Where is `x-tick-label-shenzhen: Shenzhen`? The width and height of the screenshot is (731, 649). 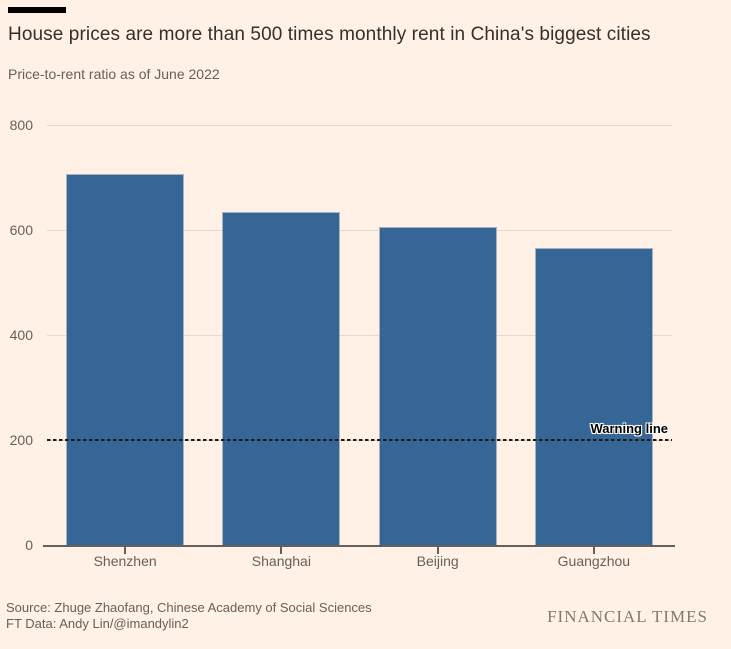 x-tick-label-shenzhen: Shenzhen is located at coordinates (125, 561).